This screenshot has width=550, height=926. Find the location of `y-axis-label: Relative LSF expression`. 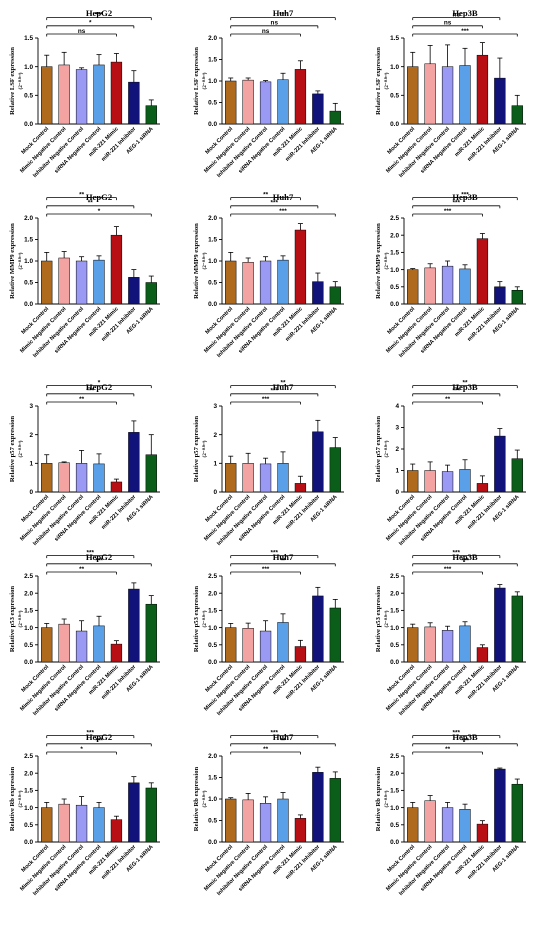

y-axis-label: Relative LSF expression is located at coordinates (196, 81).